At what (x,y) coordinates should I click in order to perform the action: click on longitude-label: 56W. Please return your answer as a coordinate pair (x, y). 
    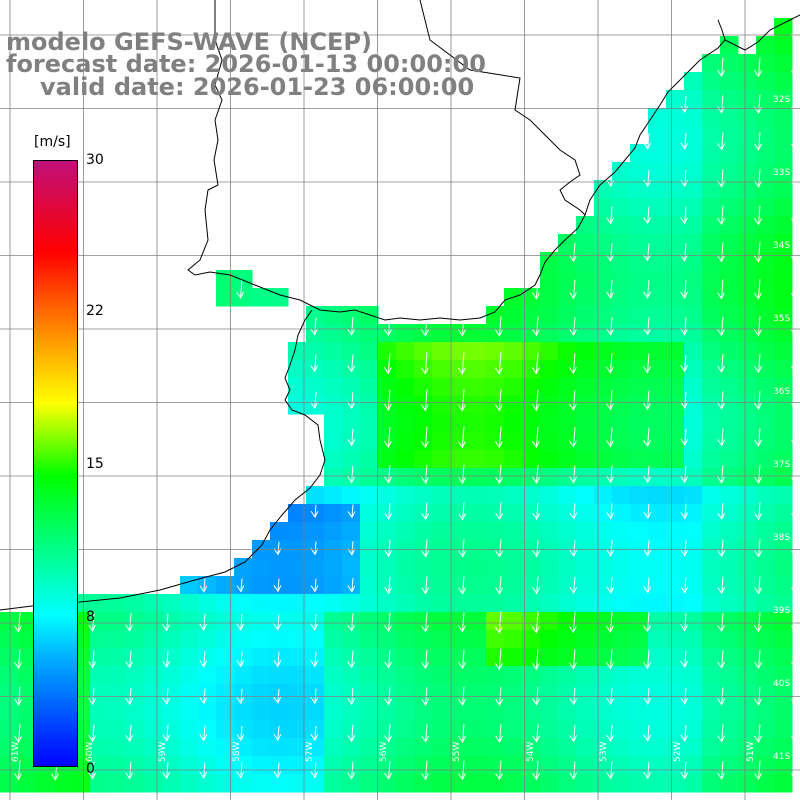
    Looking at the image, I should click on (383, 751).